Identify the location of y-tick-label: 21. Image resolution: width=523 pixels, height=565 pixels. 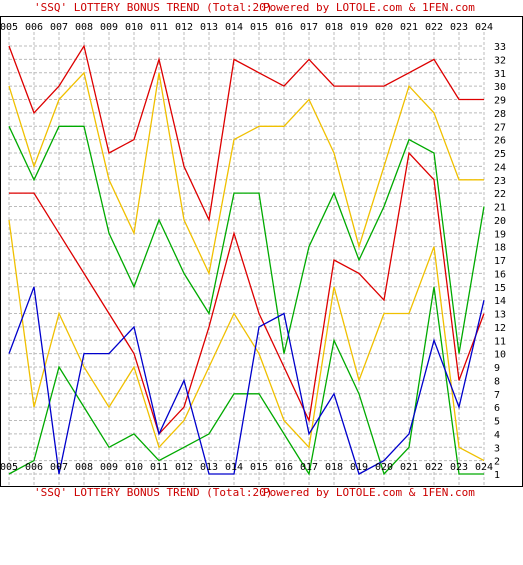
(500, 208).